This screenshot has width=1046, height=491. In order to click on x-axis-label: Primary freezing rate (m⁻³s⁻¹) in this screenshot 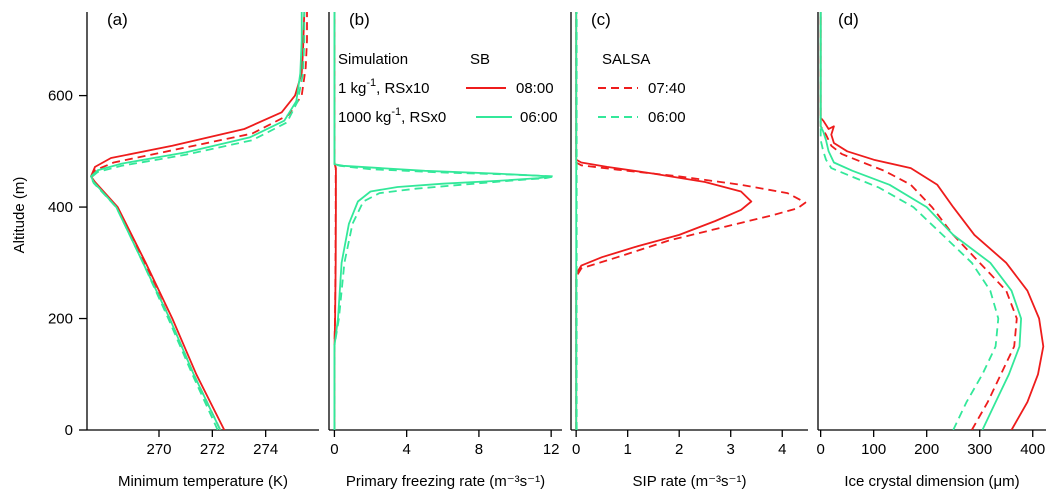, I will do `click(445, 481)`.